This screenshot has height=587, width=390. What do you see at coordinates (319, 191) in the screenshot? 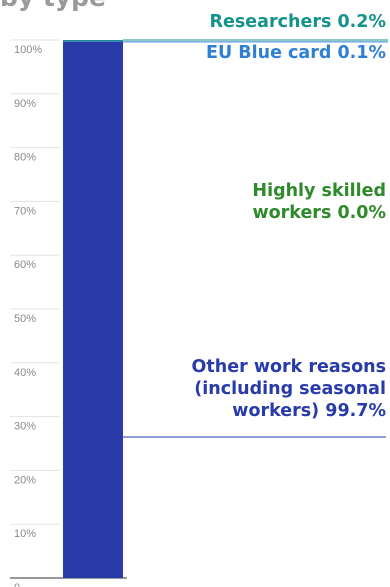
I see `label-highly-skilled-line-1: Highly skilled` at bounding box center [319, 191].